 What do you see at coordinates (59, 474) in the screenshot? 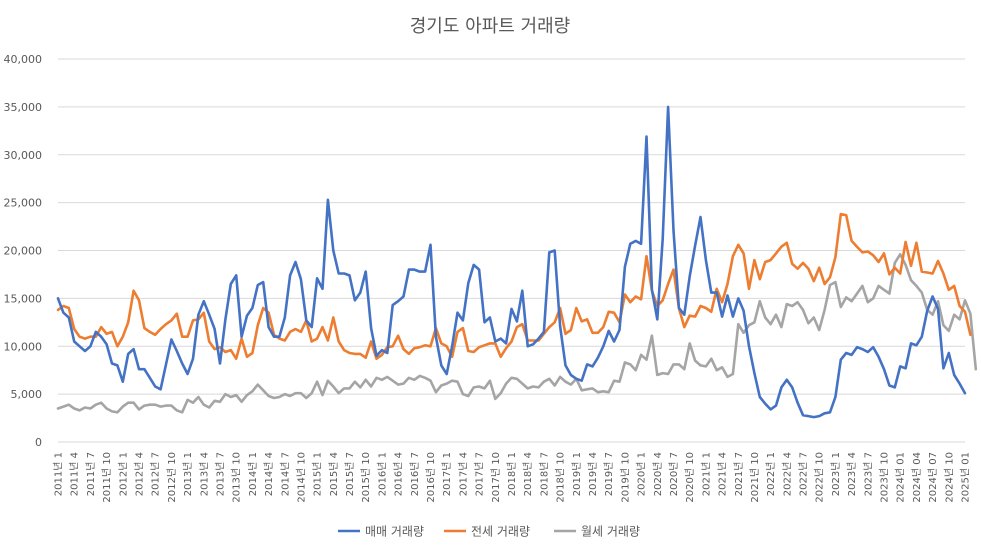
I see `x-tick-label: 2011년 1` at bounding box center [59, 474].